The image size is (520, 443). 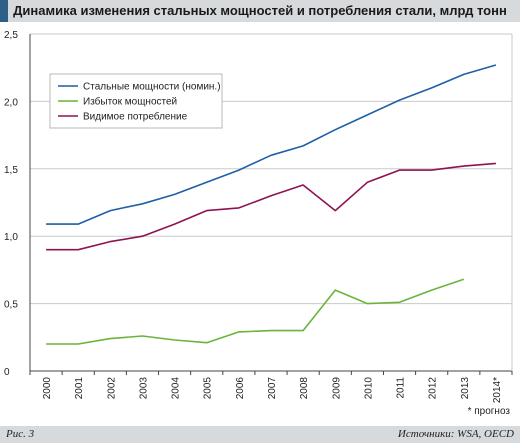 What do you see at coordinates (111, 388) in the screenshot?
I see `x-tick-label: 2002` at bounding box center [111, 388].